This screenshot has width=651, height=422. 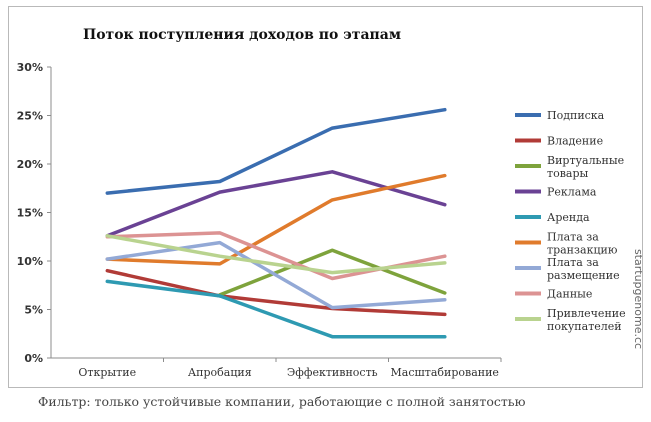 I want to click on legend-label: Данные, so click(x=569, y=294).